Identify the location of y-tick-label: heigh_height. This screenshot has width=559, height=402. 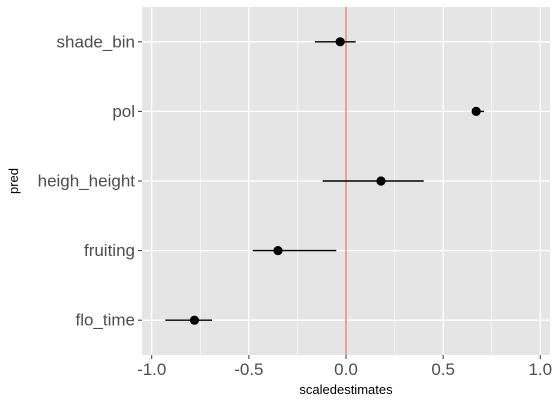
(87, 181).